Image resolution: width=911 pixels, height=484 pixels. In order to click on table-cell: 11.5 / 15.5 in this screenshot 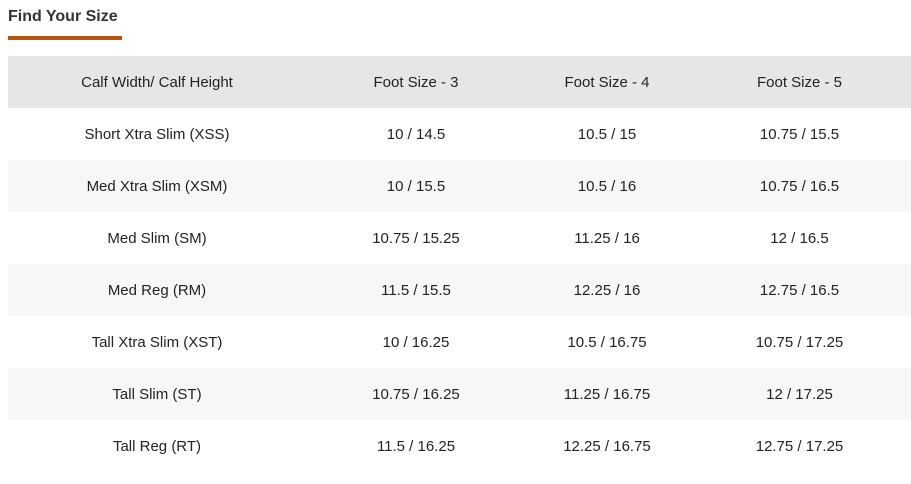, I will do `click(416, 290)`.